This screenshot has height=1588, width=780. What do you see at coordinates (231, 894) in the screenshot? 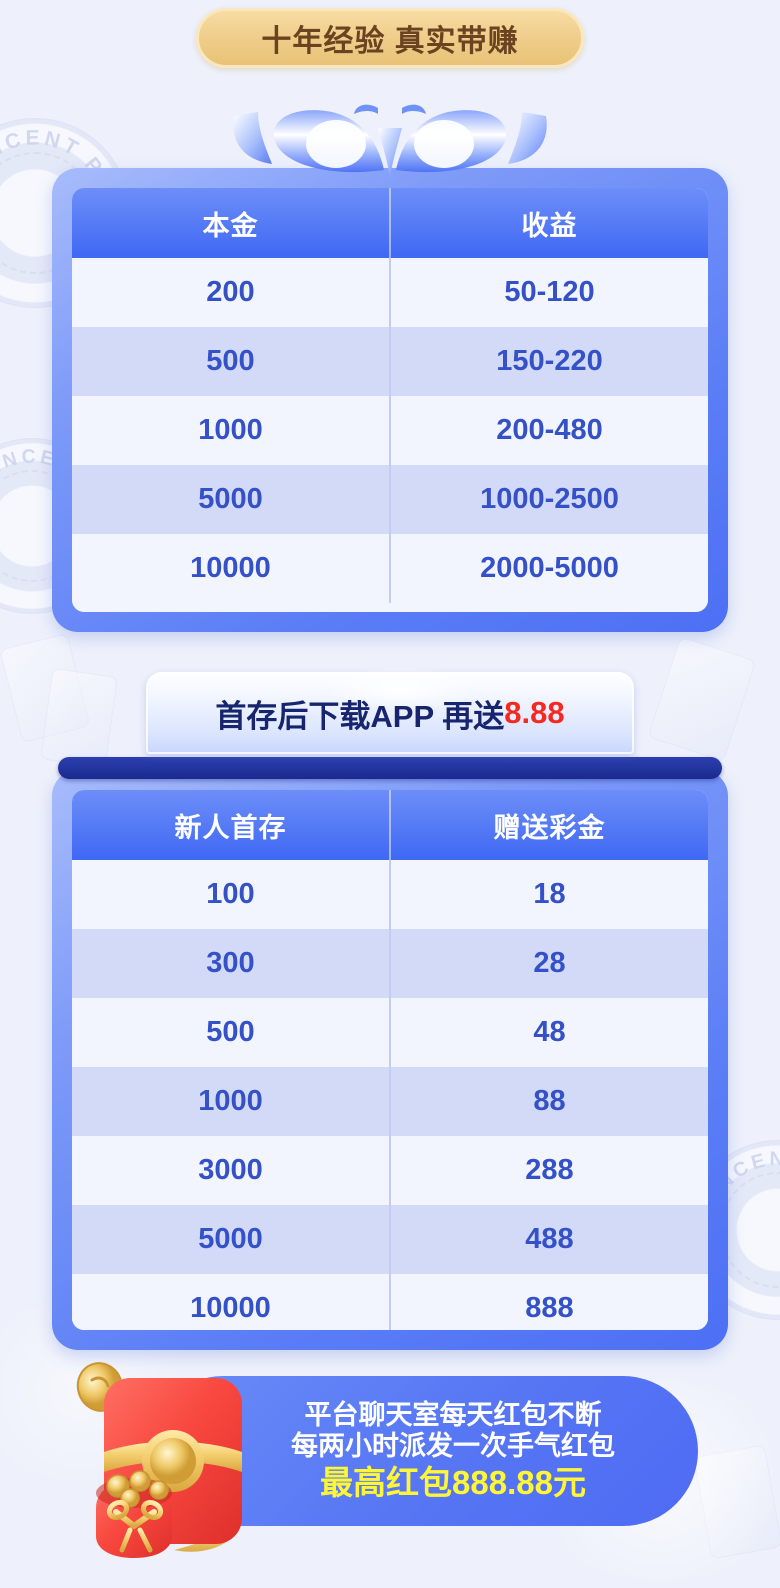
I see `cell-amount: 100` at bounding box center [231, 894].